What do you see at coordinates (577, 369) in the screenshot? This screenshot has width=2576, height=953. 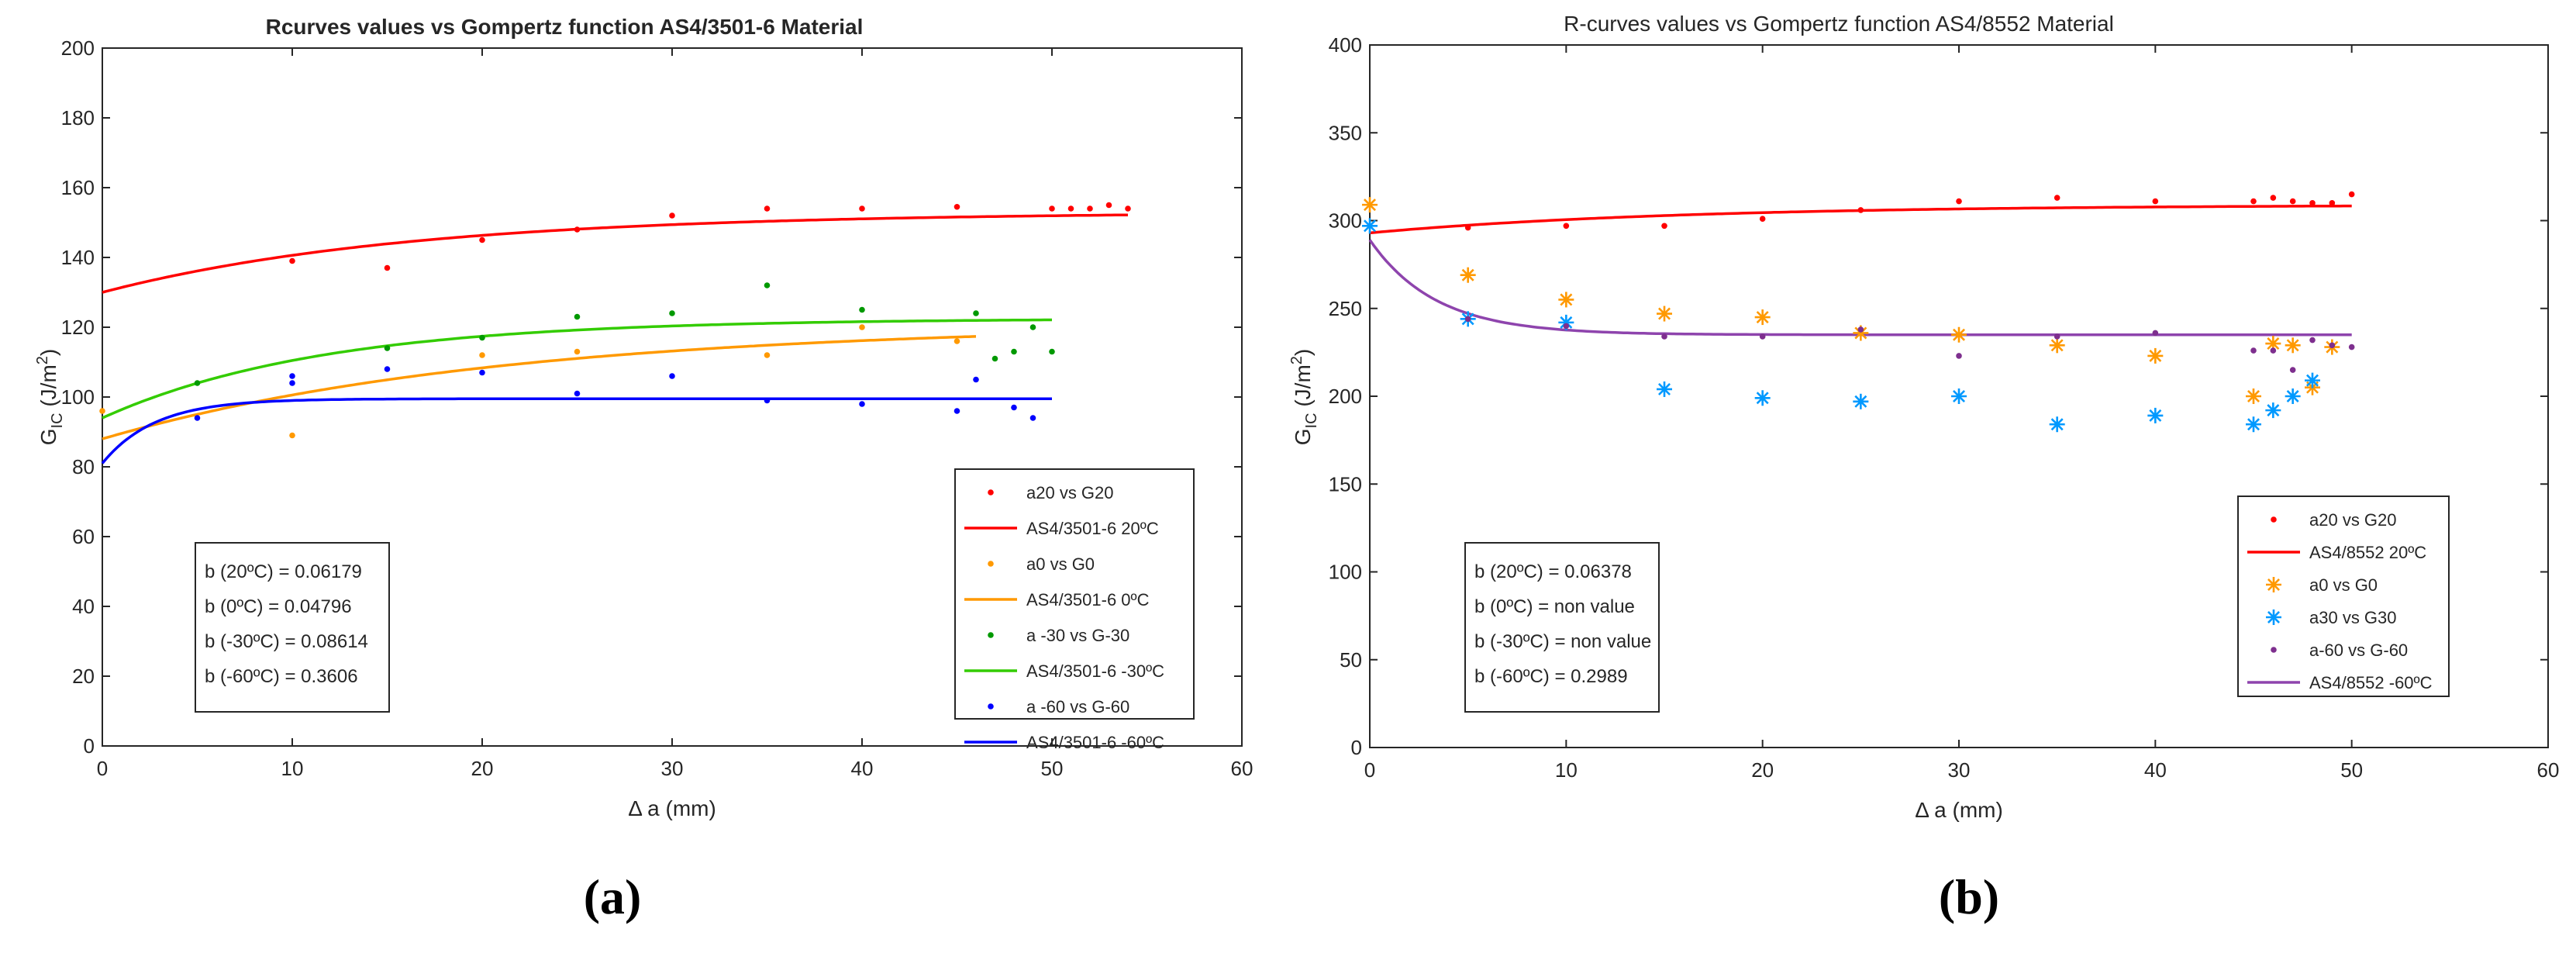 I see `chart-a-series-6-curve` at bounding box center [577, 369].